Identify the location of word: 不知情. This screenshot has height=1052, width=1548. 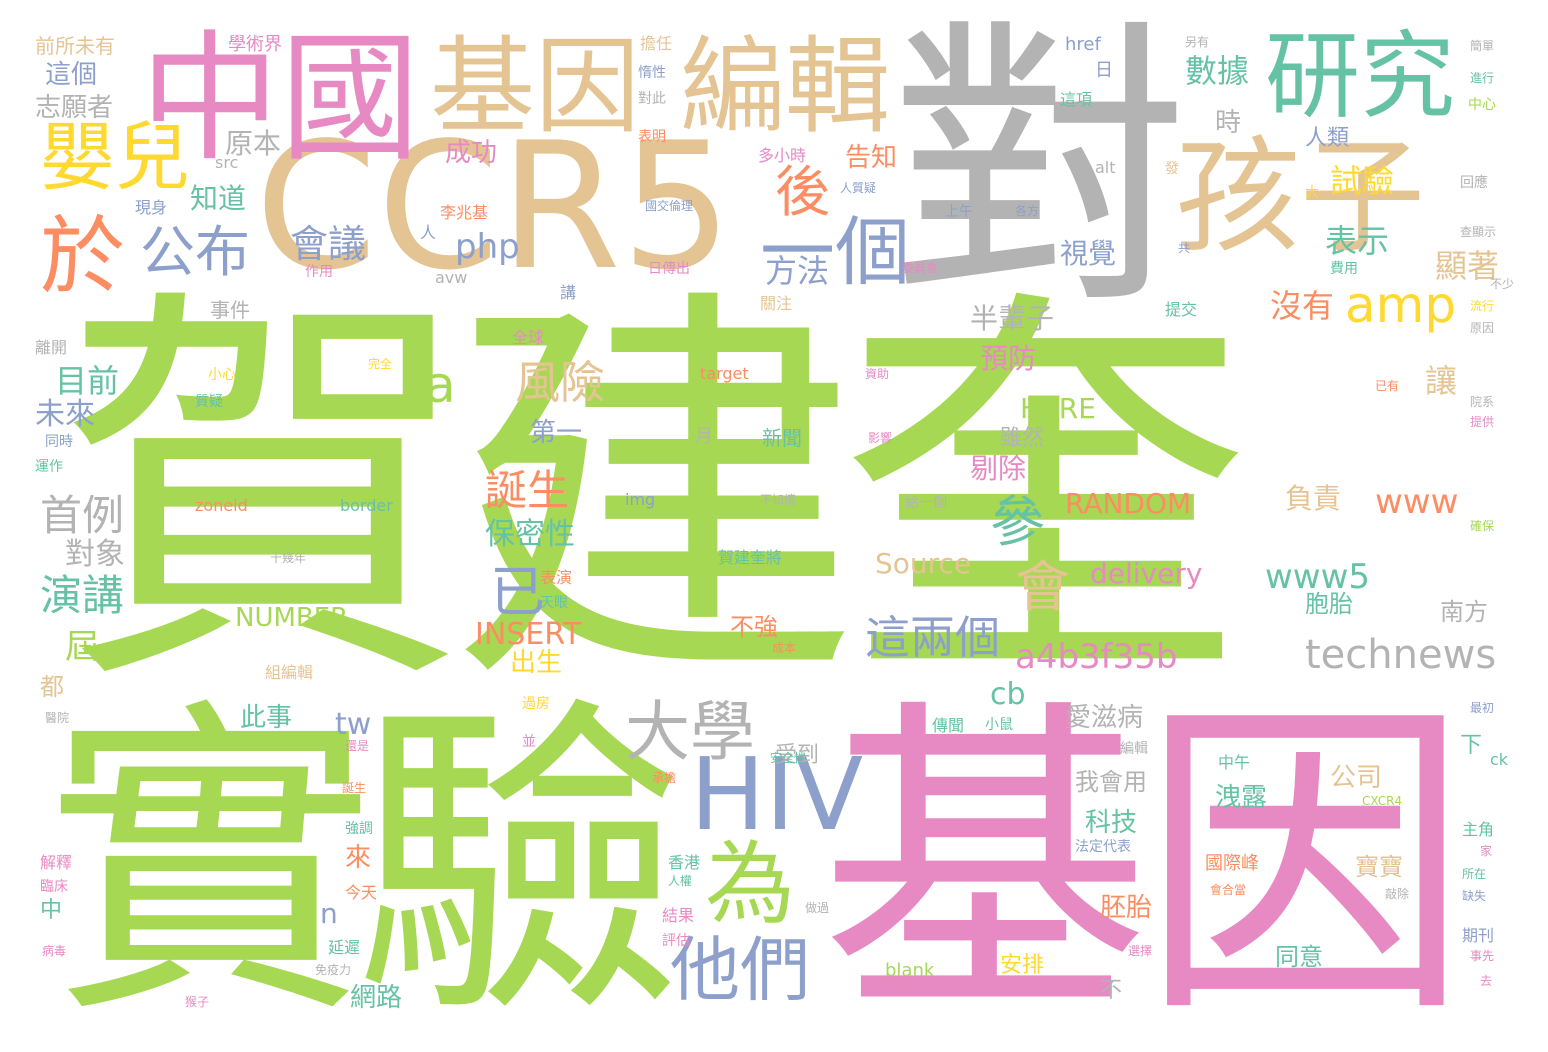
(778, 500).